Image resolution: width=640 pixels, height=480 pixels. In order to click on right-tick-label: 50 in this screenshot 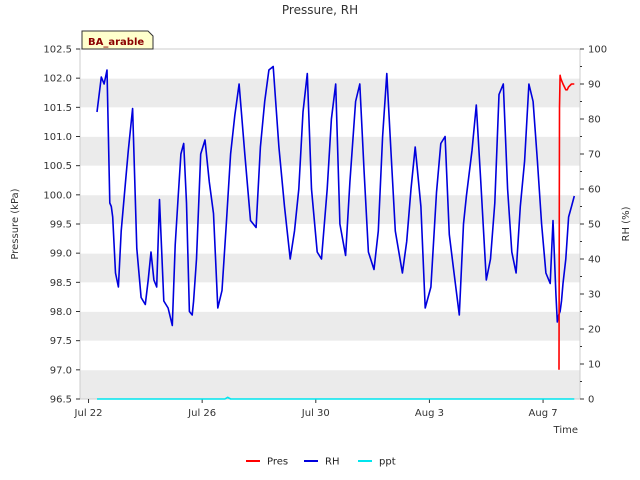, I will do `click(594, 225)`.